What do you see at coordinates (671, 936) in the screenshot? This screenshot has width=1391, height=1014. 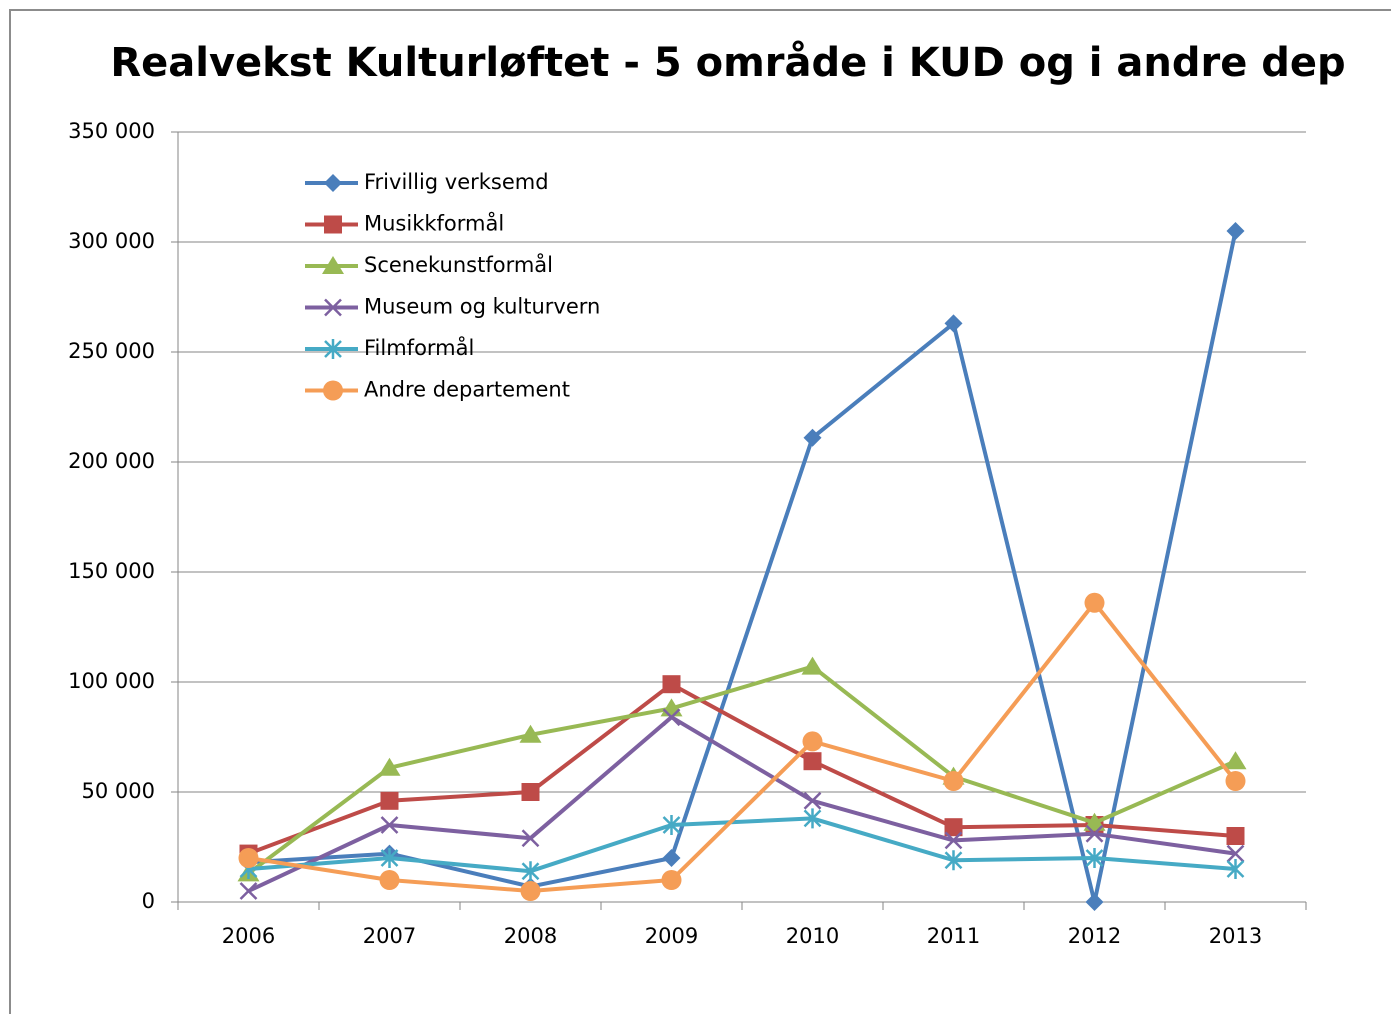 I see `x-tick-label: 2009` at bounding box center [671, 936].